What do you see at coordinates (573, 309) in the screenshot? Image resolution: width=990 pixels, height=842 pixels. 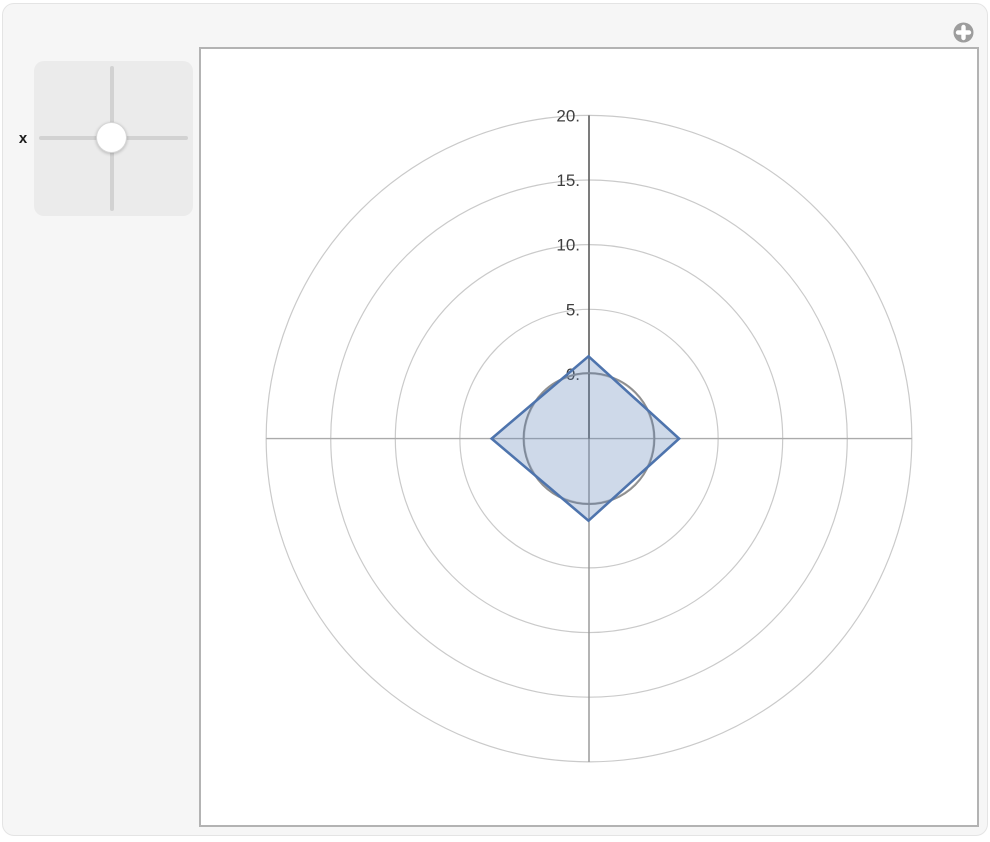 I see `radial-tick-label: 5.` at bounding box center [573, 309].